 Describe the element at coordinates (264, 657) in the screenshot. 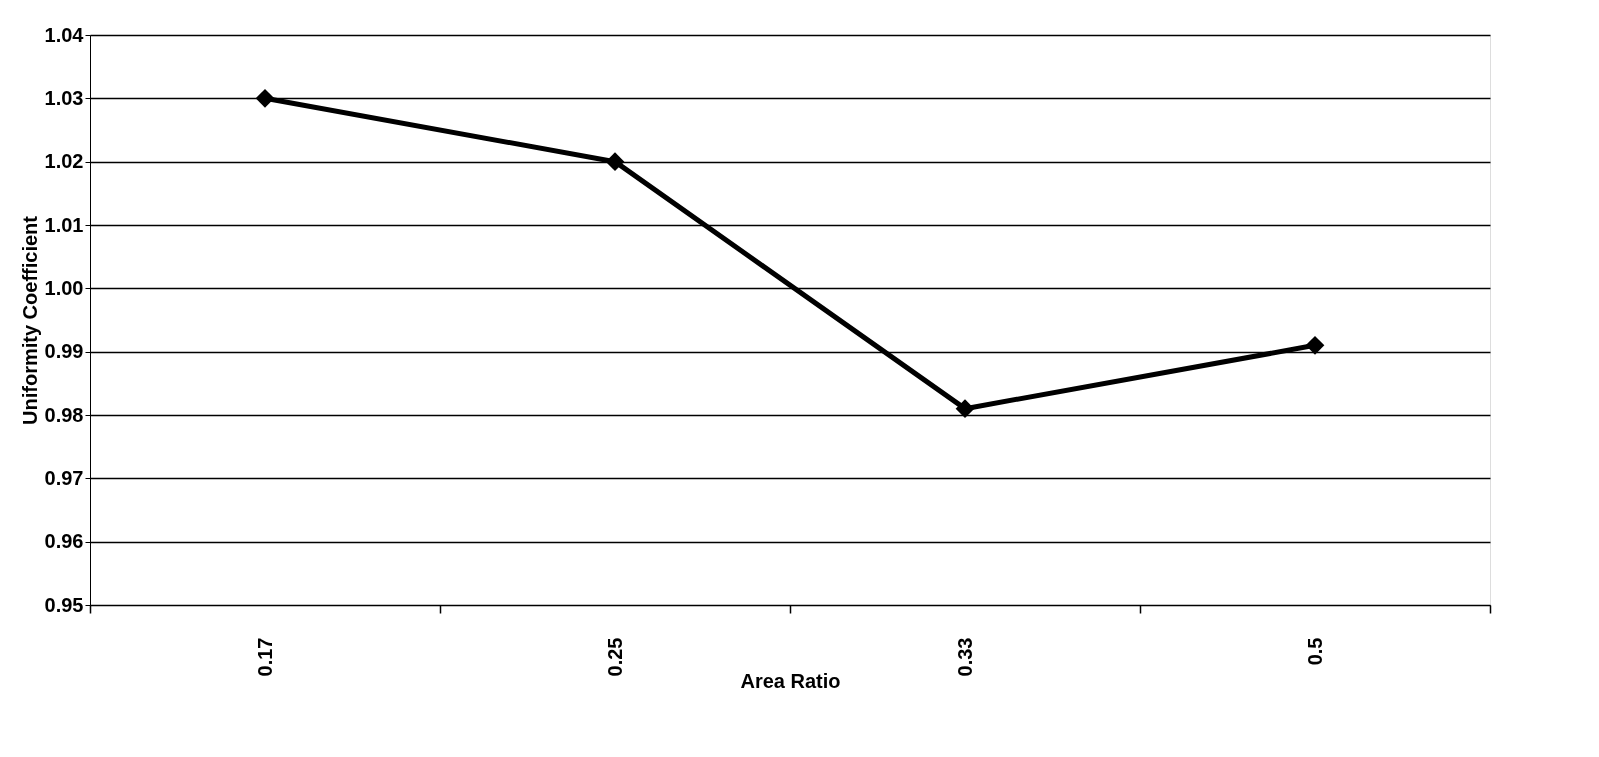

I see `x-tick-label: 0.17` at that location.